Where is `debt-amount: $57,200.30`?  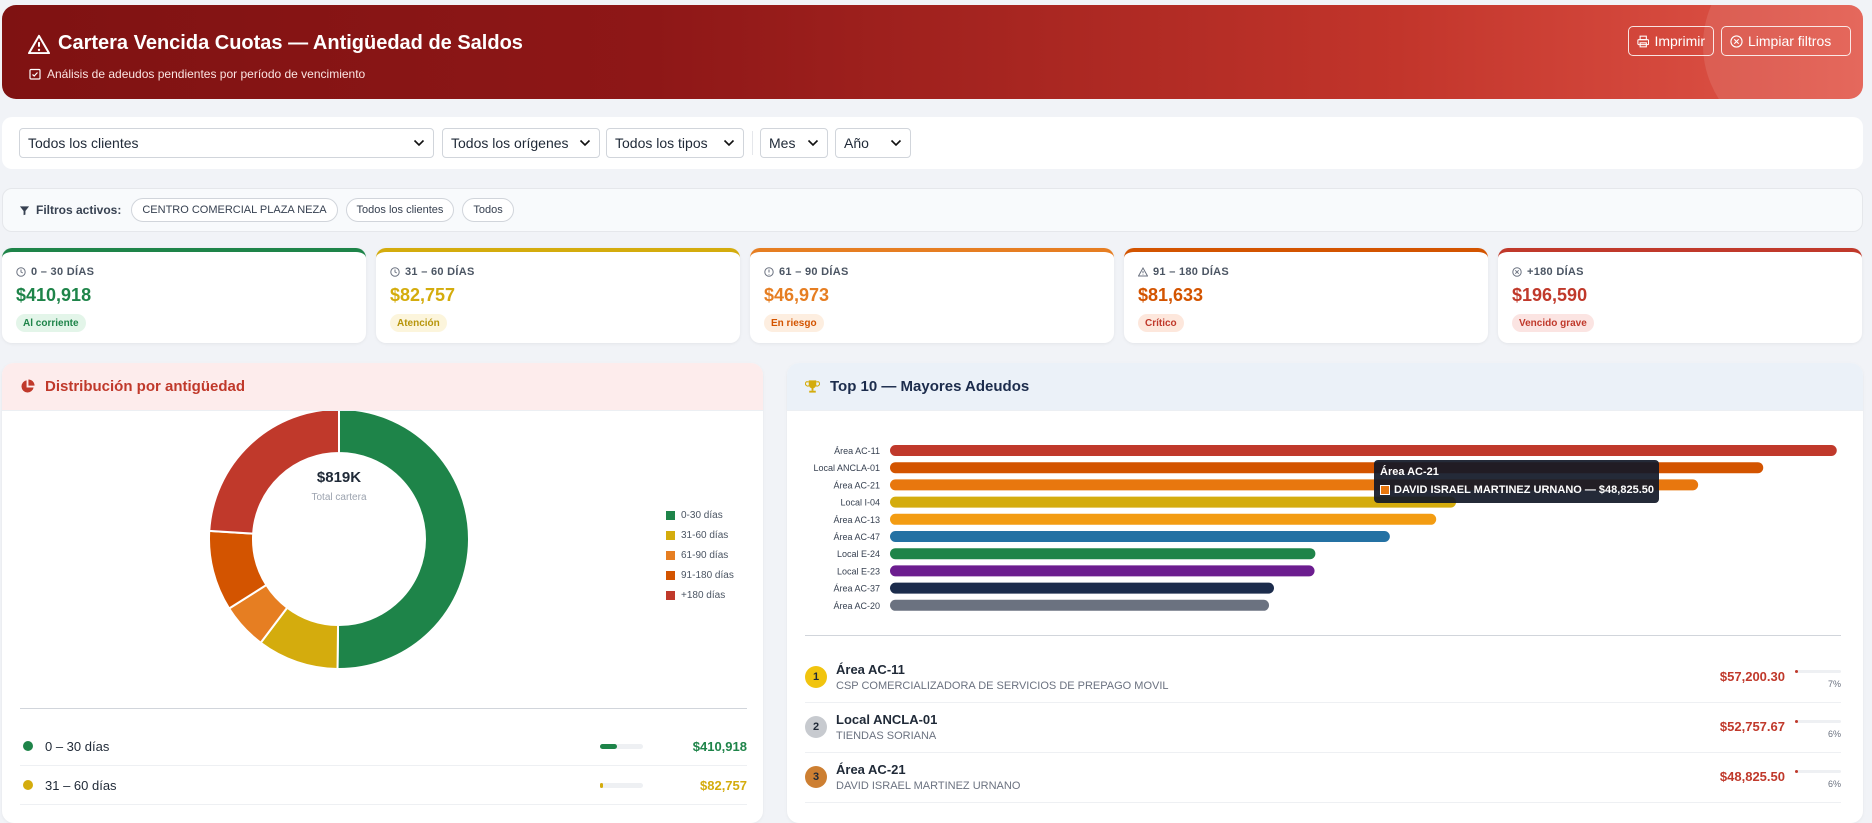 debt-amount: $57,200.30 is located at coordinates (1752, 676).